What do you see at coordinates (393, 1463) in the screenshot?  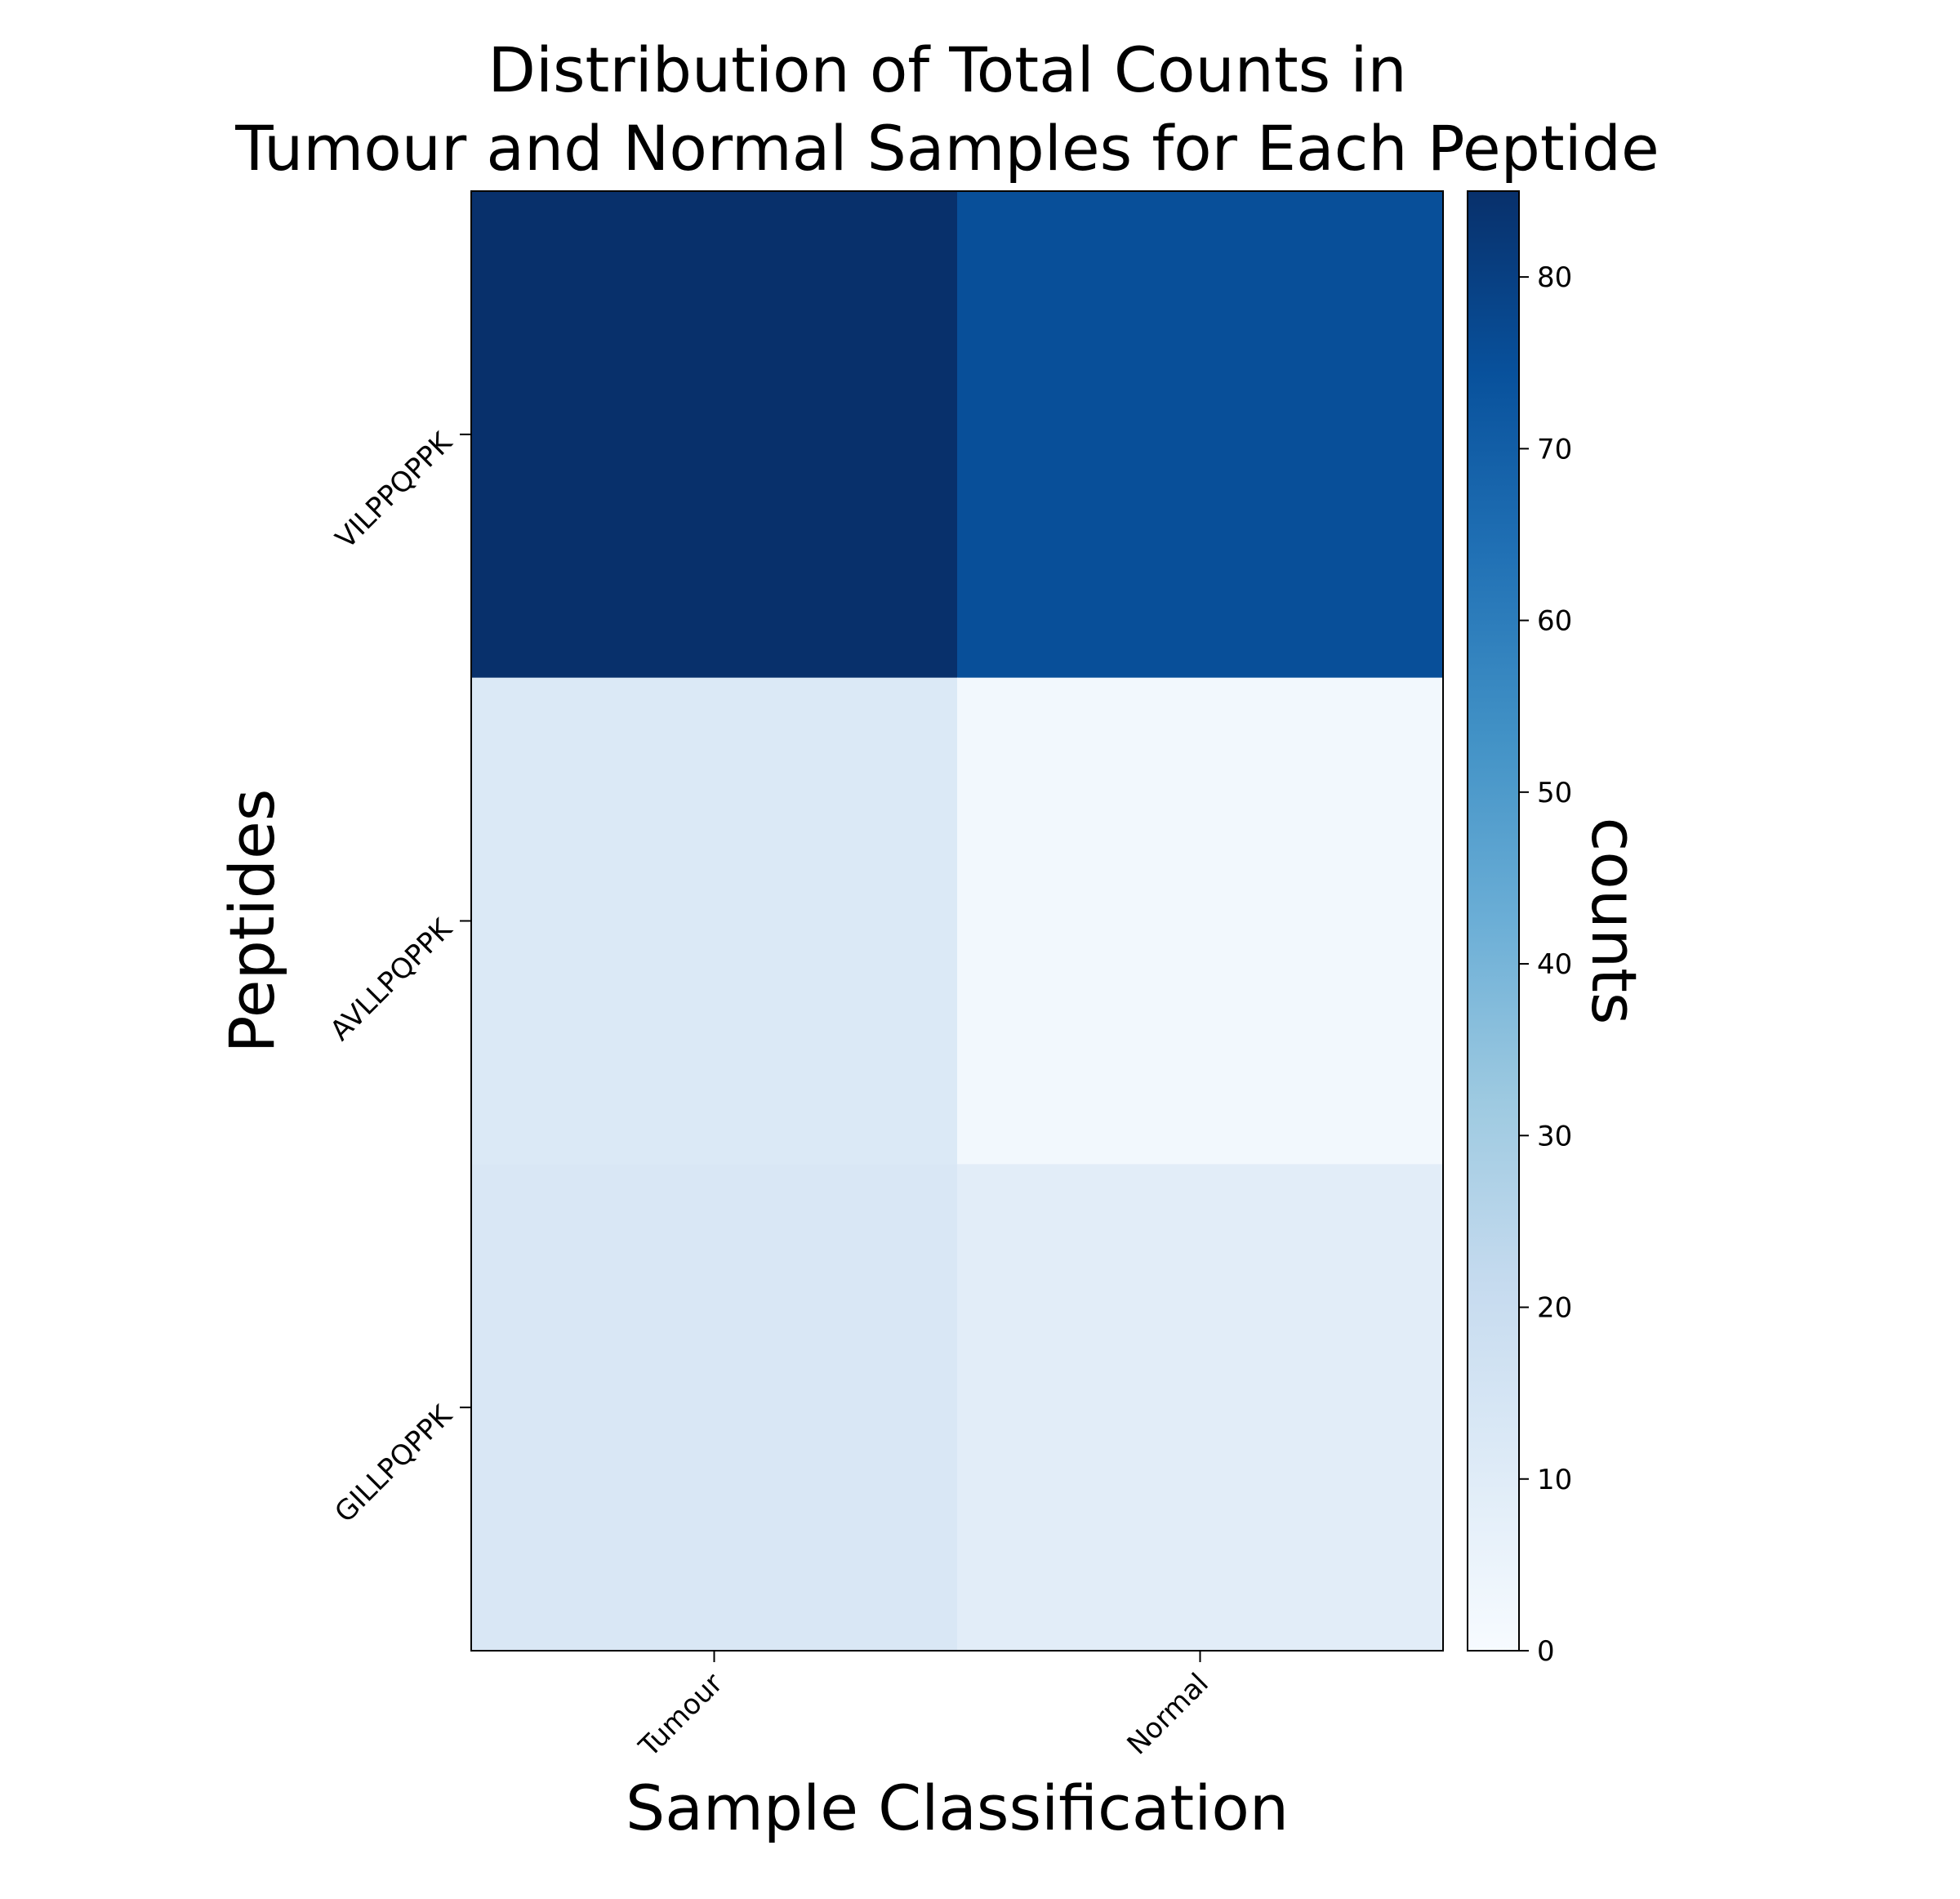 I see `y-tick-label: GILLPQPPK` at bounding box center [393, 1463].